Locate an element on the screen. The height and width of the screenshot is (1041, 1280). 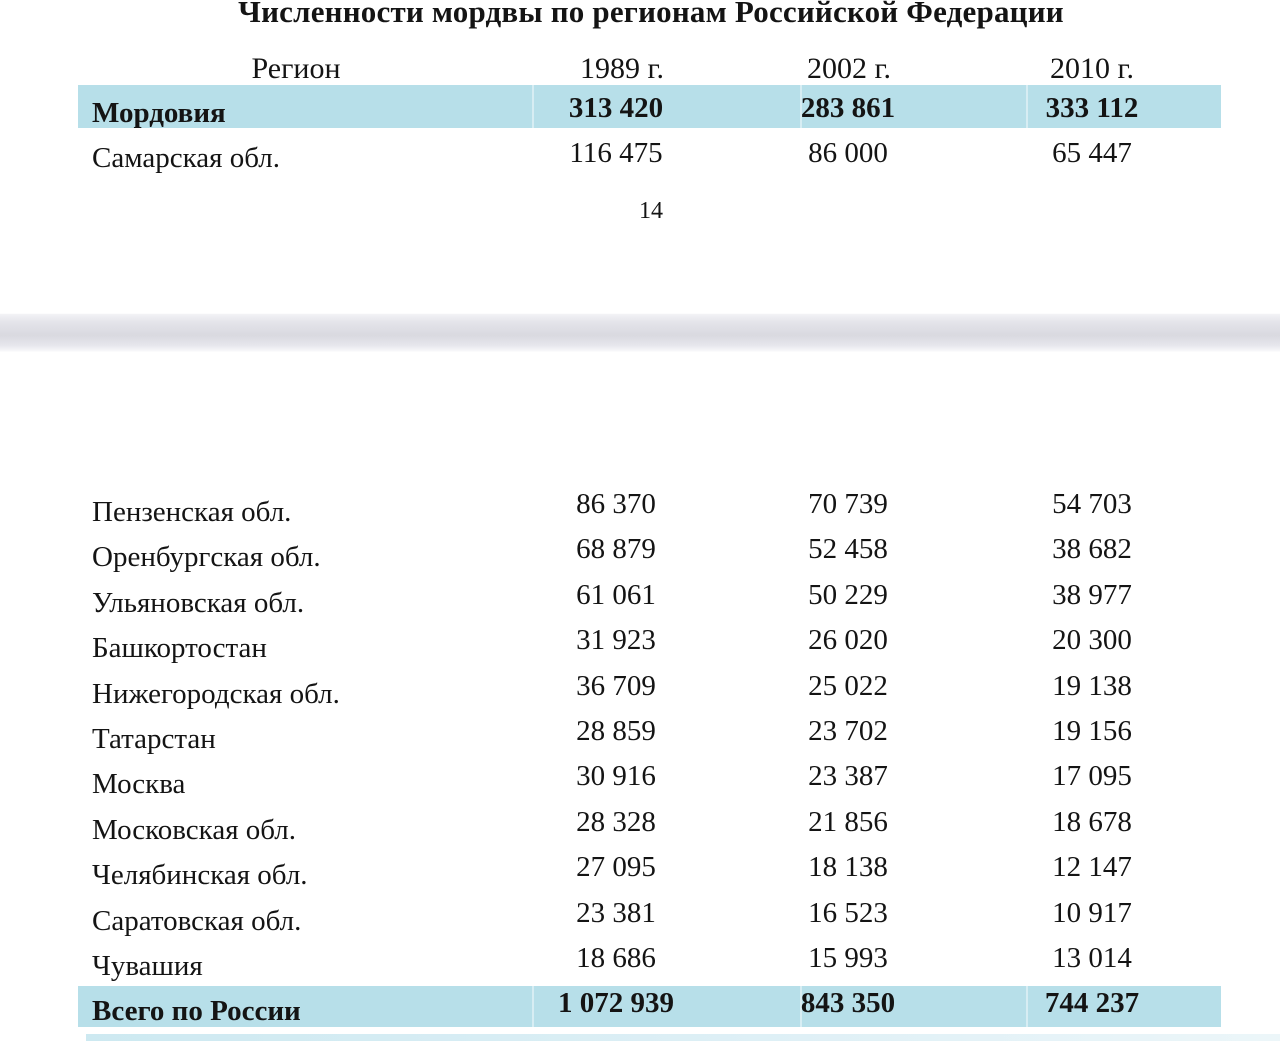
region-cell: Татарстан is located at coordinates (154, 739).